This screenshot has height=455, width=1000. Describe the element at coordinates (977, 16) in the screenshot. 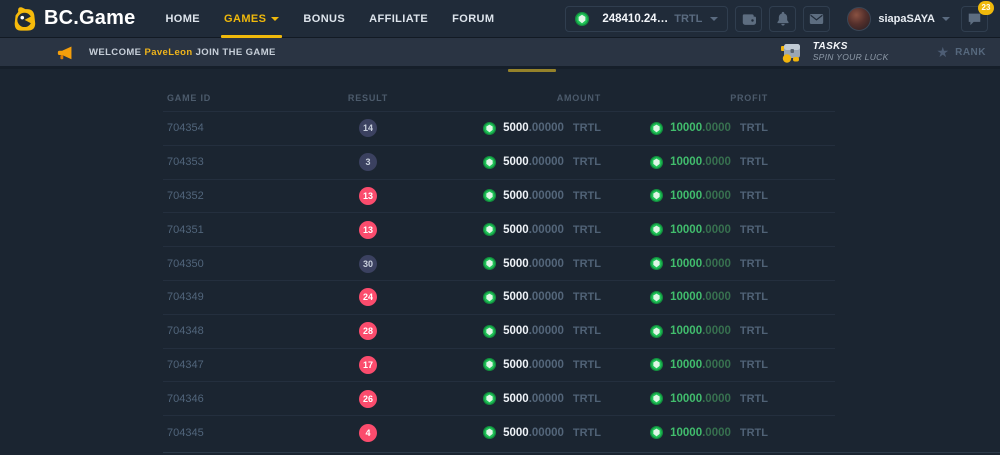

I see `chat-button: 23` at that location.